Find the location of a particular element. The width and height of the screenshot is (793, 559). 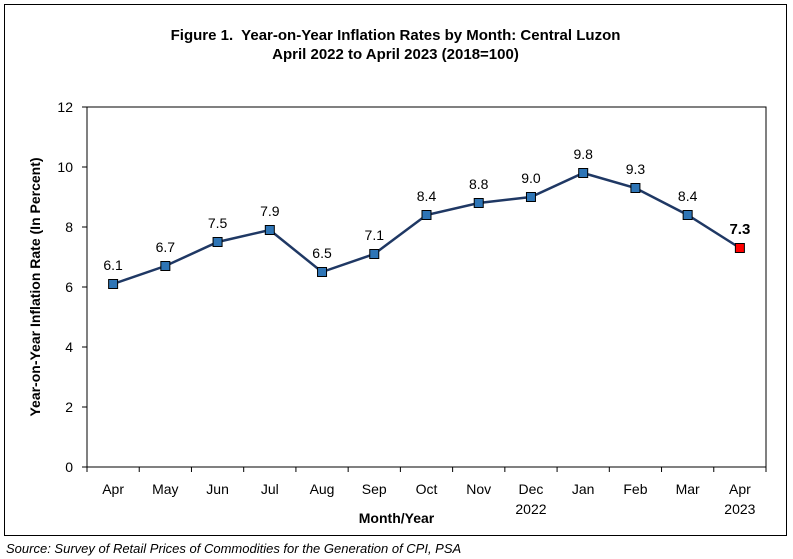

x-tick-label: Jul is located at coordinates (270, 489).